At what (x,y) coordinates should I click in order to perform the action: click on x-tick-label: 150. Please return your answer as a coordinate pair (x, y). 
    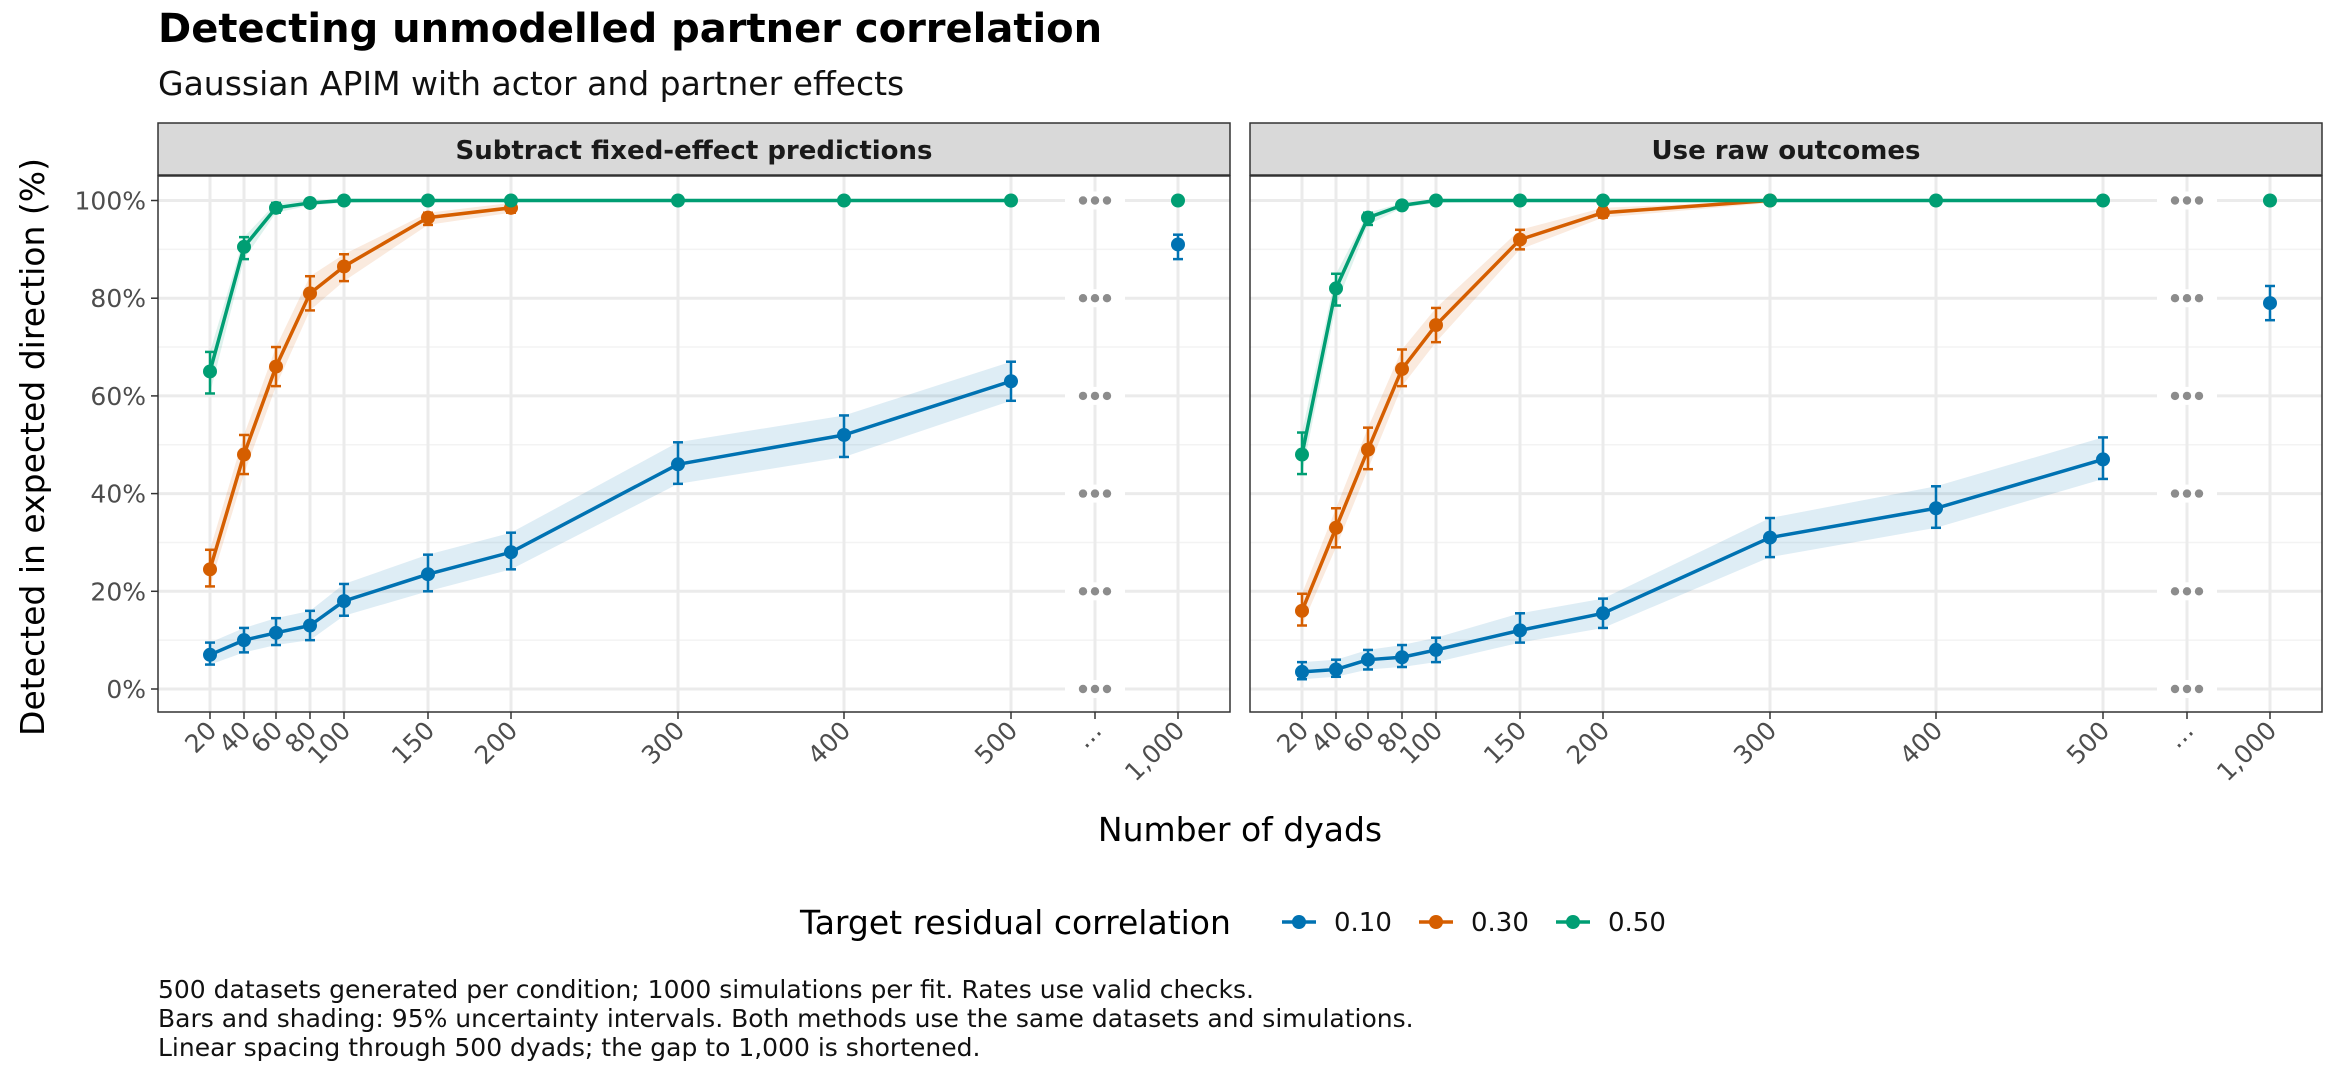
    Looking at the image, I should click on (413, 743).